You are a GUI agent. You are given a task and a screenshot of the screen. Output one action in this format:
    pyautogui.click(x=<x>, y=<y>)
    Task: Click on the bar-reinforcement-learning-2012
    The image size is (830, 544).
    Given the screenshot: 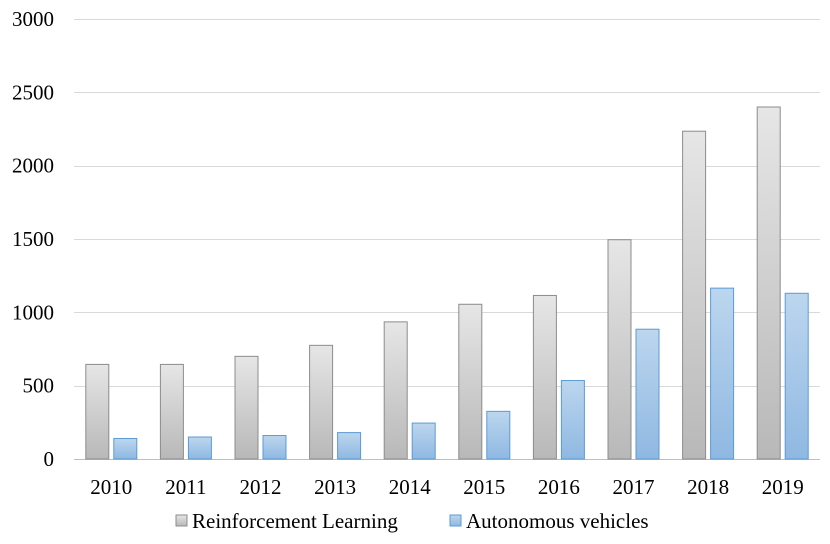 What is the action you would take?
    pyautogui.click(x=246, y=407)
    